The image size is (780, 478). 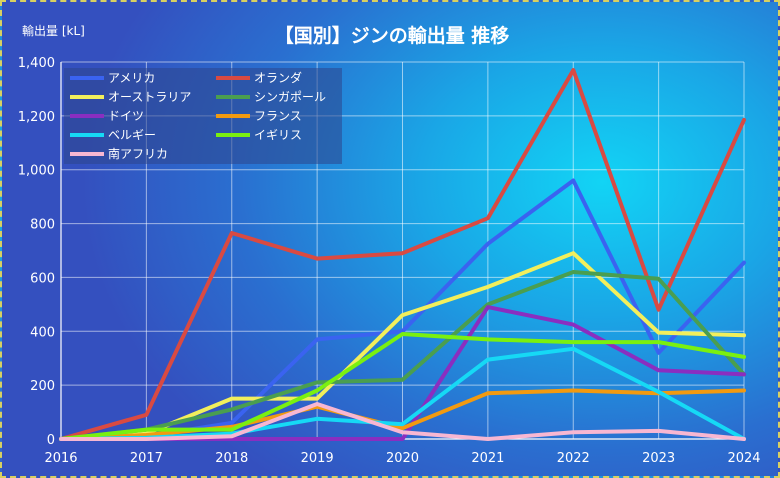 What do you see at coordinates (573, 458) in the screenshot?
I see `x-tick-label: 2022` at bounding box center [573, 458].